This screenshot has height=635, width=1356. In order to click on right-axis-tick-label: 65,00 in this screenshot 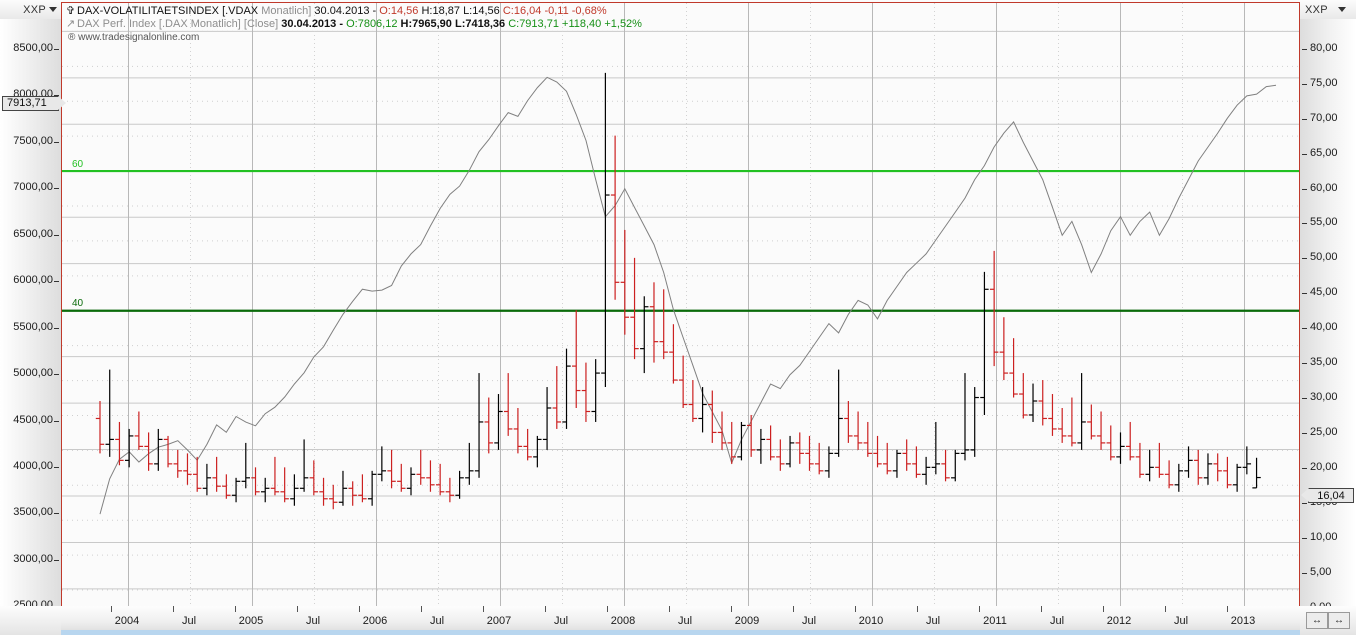, I will do `click(1324, 152)`.